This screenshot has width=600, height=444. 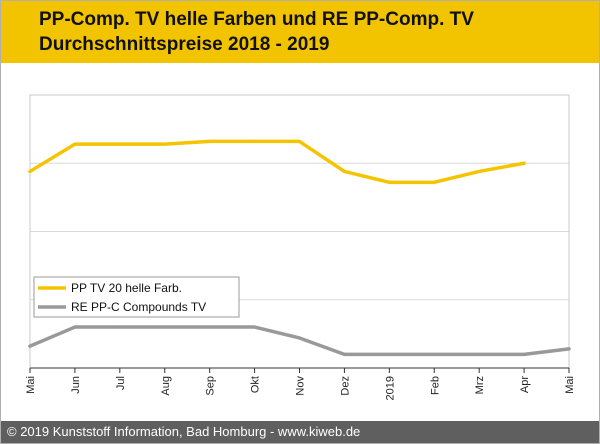 What do you see at coordinates (256, 384) in the screenshot?
I see `x-tick-label: Okt` at bounding box center [256, 384].